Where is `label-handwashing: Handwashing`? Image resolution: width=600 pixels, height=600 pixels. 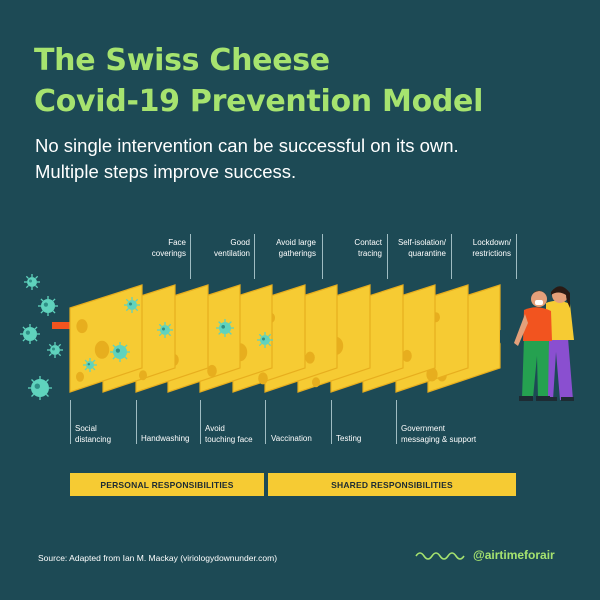
label-handwashing: Handwashing is located at coordinates (165, 438).